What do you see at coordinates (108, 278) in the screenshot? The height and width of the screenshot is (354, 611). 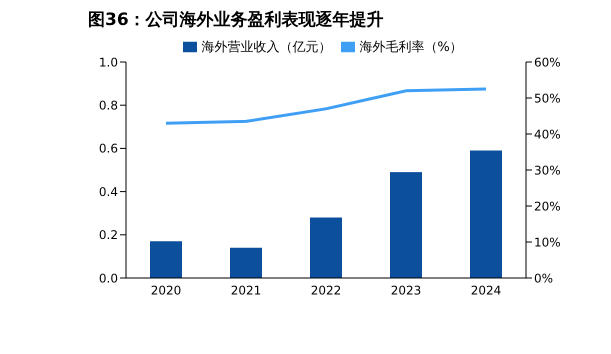 I see `y-tick-label: 0.0` at bounding box center [108, 278].